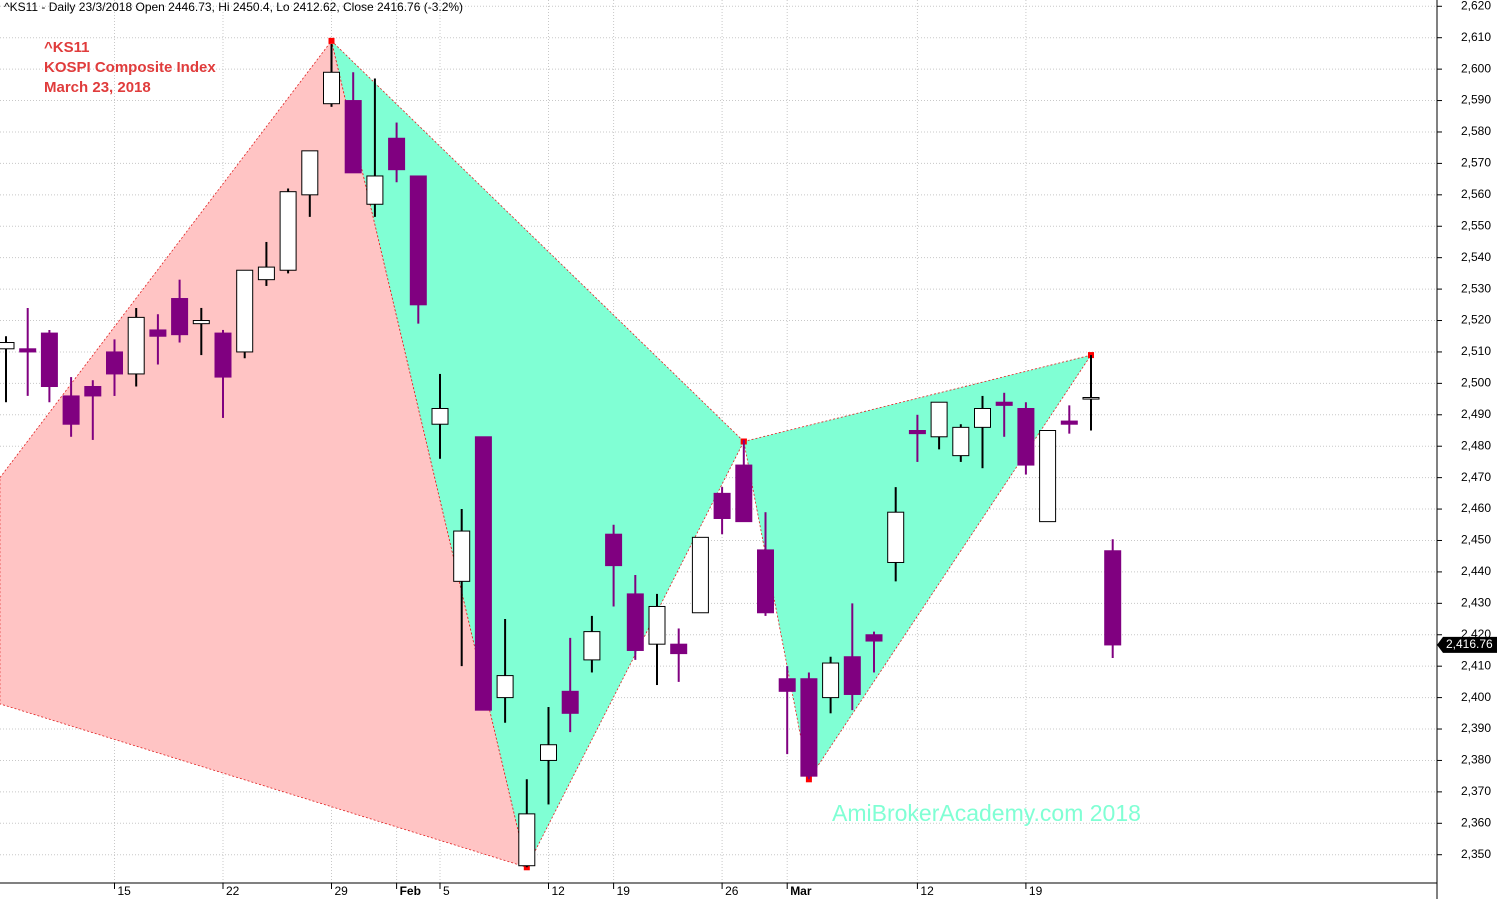 The image size is (1497, 899). I want to click on y-tick-label: 2,550, so click(1476, 225).